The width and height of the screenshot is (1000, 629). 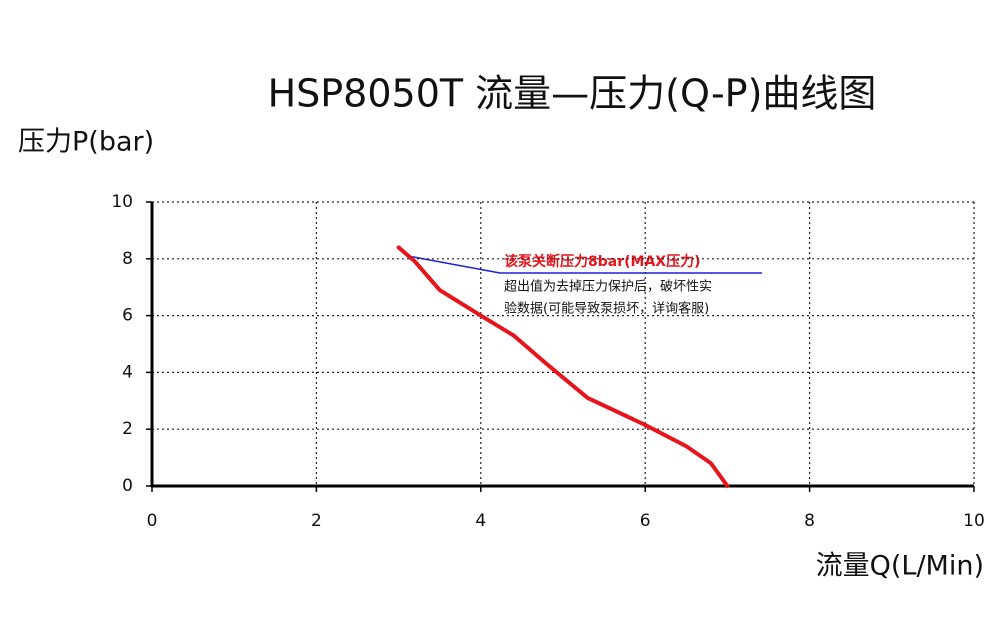 What do you see at coordinates (602, 261) in the screenshot?
I see `annotation-title: 该泵关断压力8bar(MAX压力)` at bounding box center [602, 261].